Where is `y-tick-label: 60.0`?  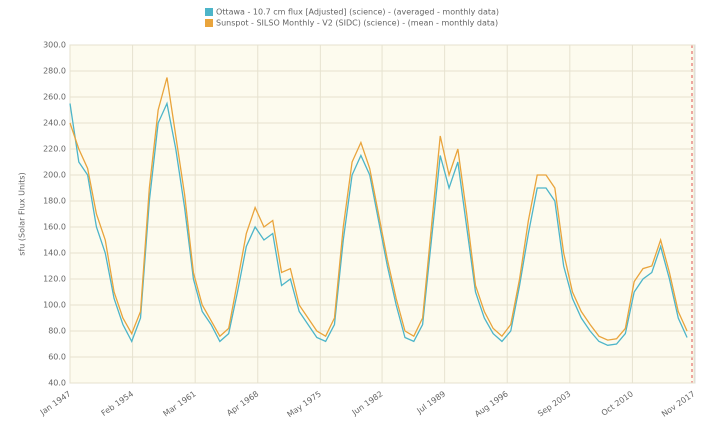
y-tick-label: 60.0 is located at coordinates (57, 357).